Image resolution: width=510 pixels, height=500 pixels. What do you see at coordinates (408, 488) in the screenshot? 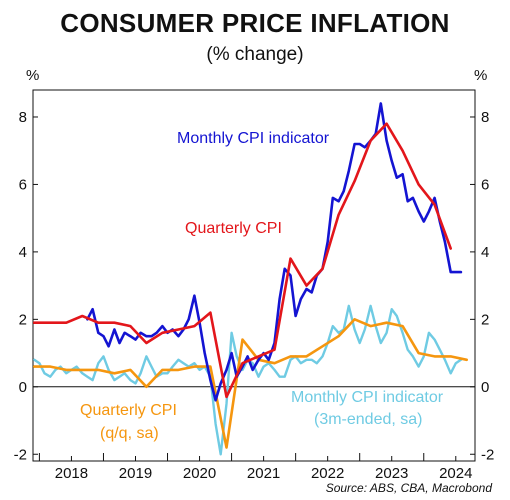
I see `source-note: Source: ABS, CBA, Macrobond` at bounding box center [408, 488].